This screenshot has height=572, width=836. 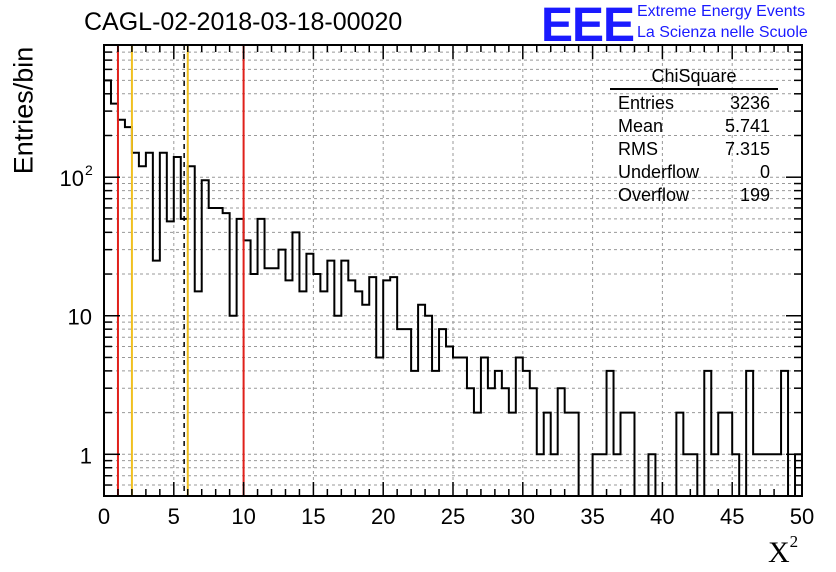 I want to click on x-tick-label: 0, so click(x=104, y=516).